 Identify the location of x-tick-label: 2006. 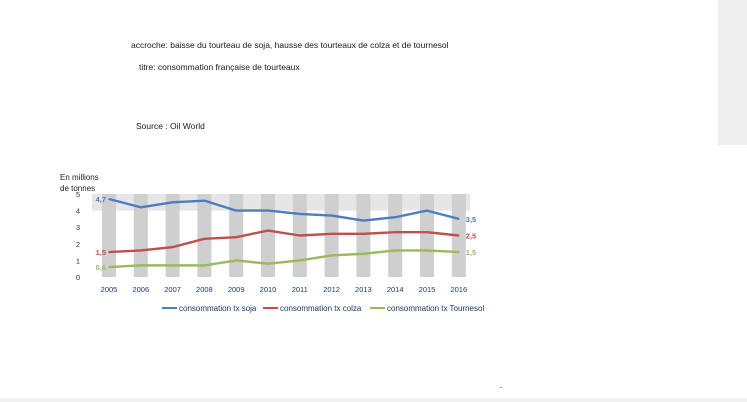
(140, 289).